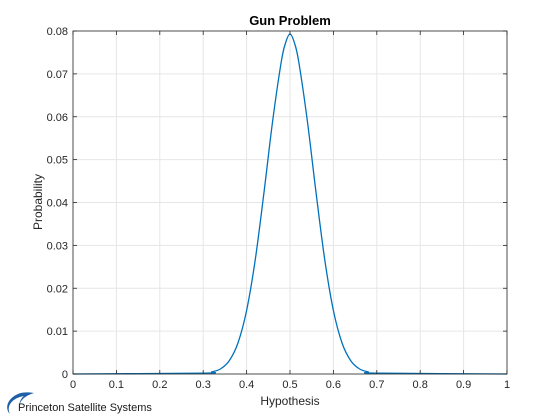  I want to click on y-axis-label: Probability, so click(38, 202).